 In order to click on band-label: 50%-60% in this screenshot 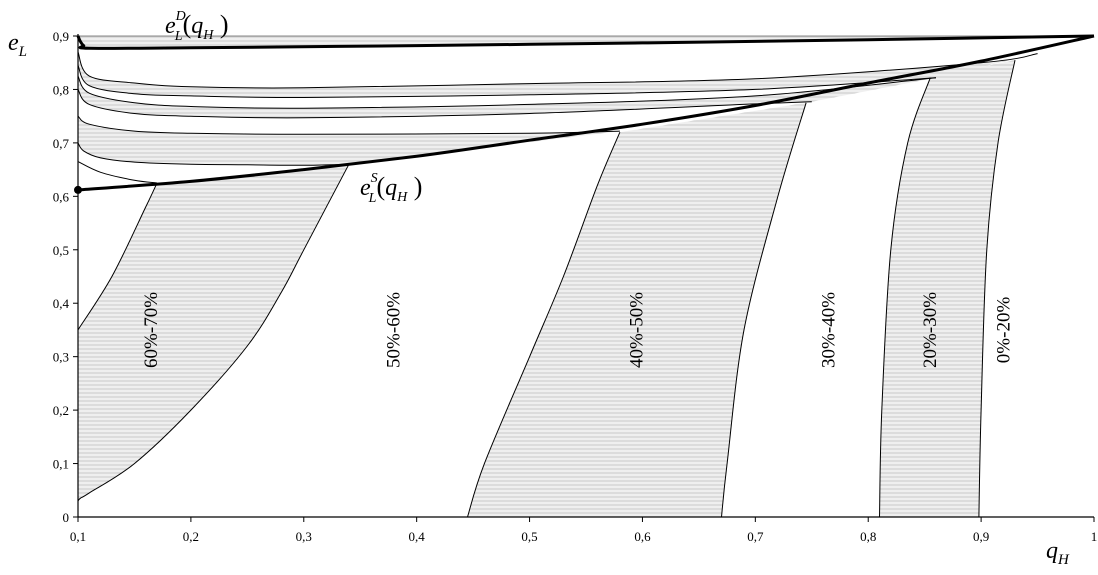, I will do `click(394, 330)`.